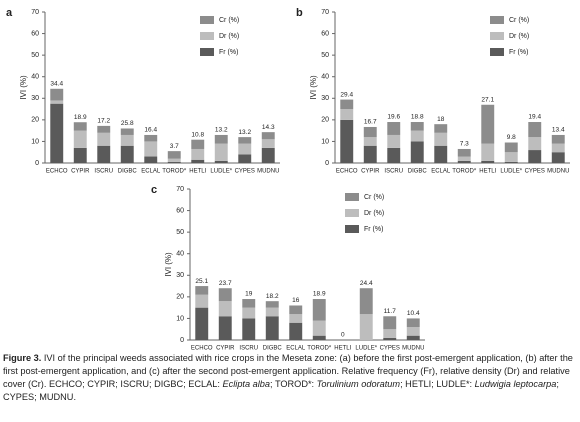 The image size is (580, 422). What do you see at coordinates (370, 122) in the screenshot?
I see `total-label: 16.7` at bounding box center [370, 122].